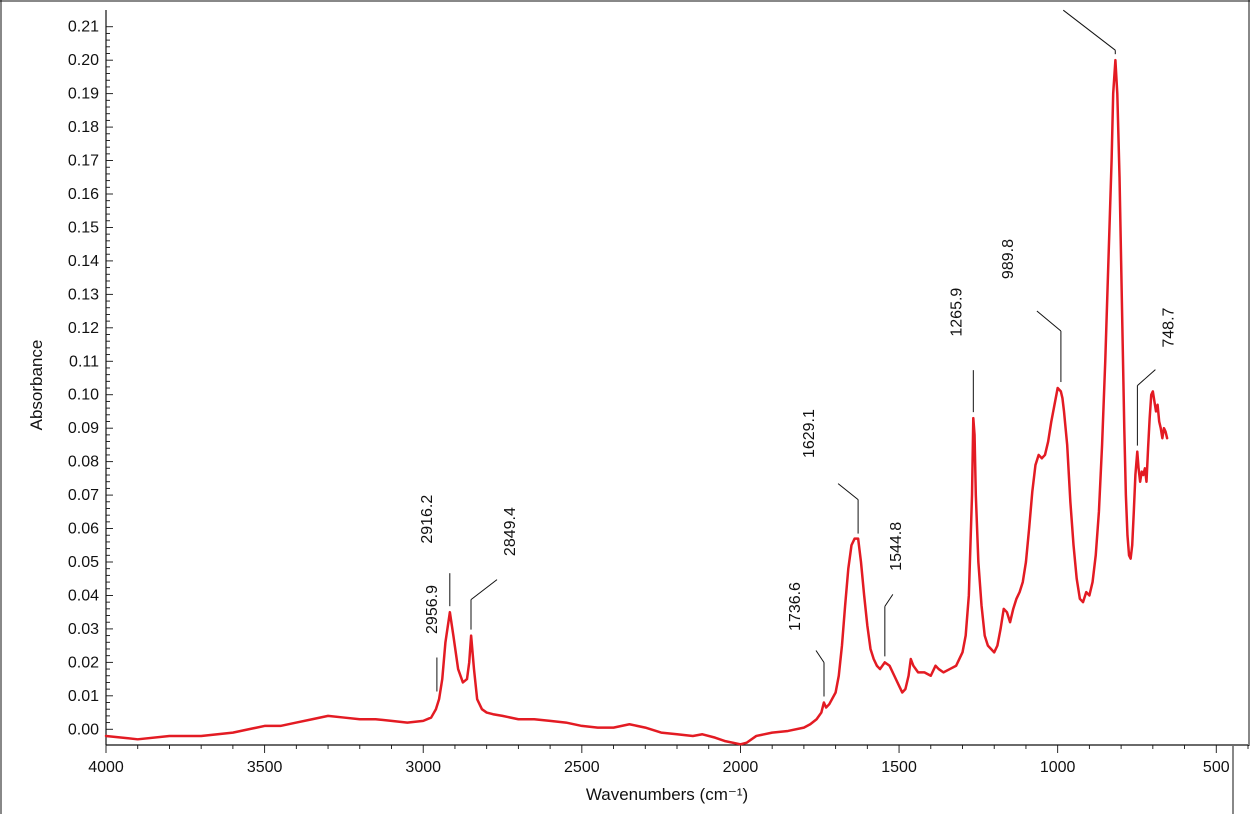  I want to click on peak-label-text: 748.7, so click(1168, 327).